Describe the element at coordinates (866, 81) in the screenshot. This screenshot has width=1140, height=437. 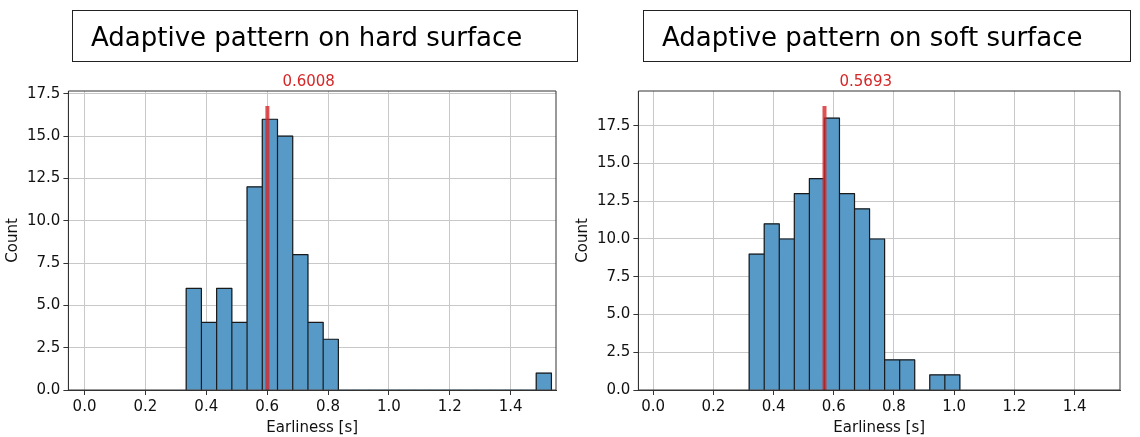
I see `ref-line-label: 0.5693` at that location.